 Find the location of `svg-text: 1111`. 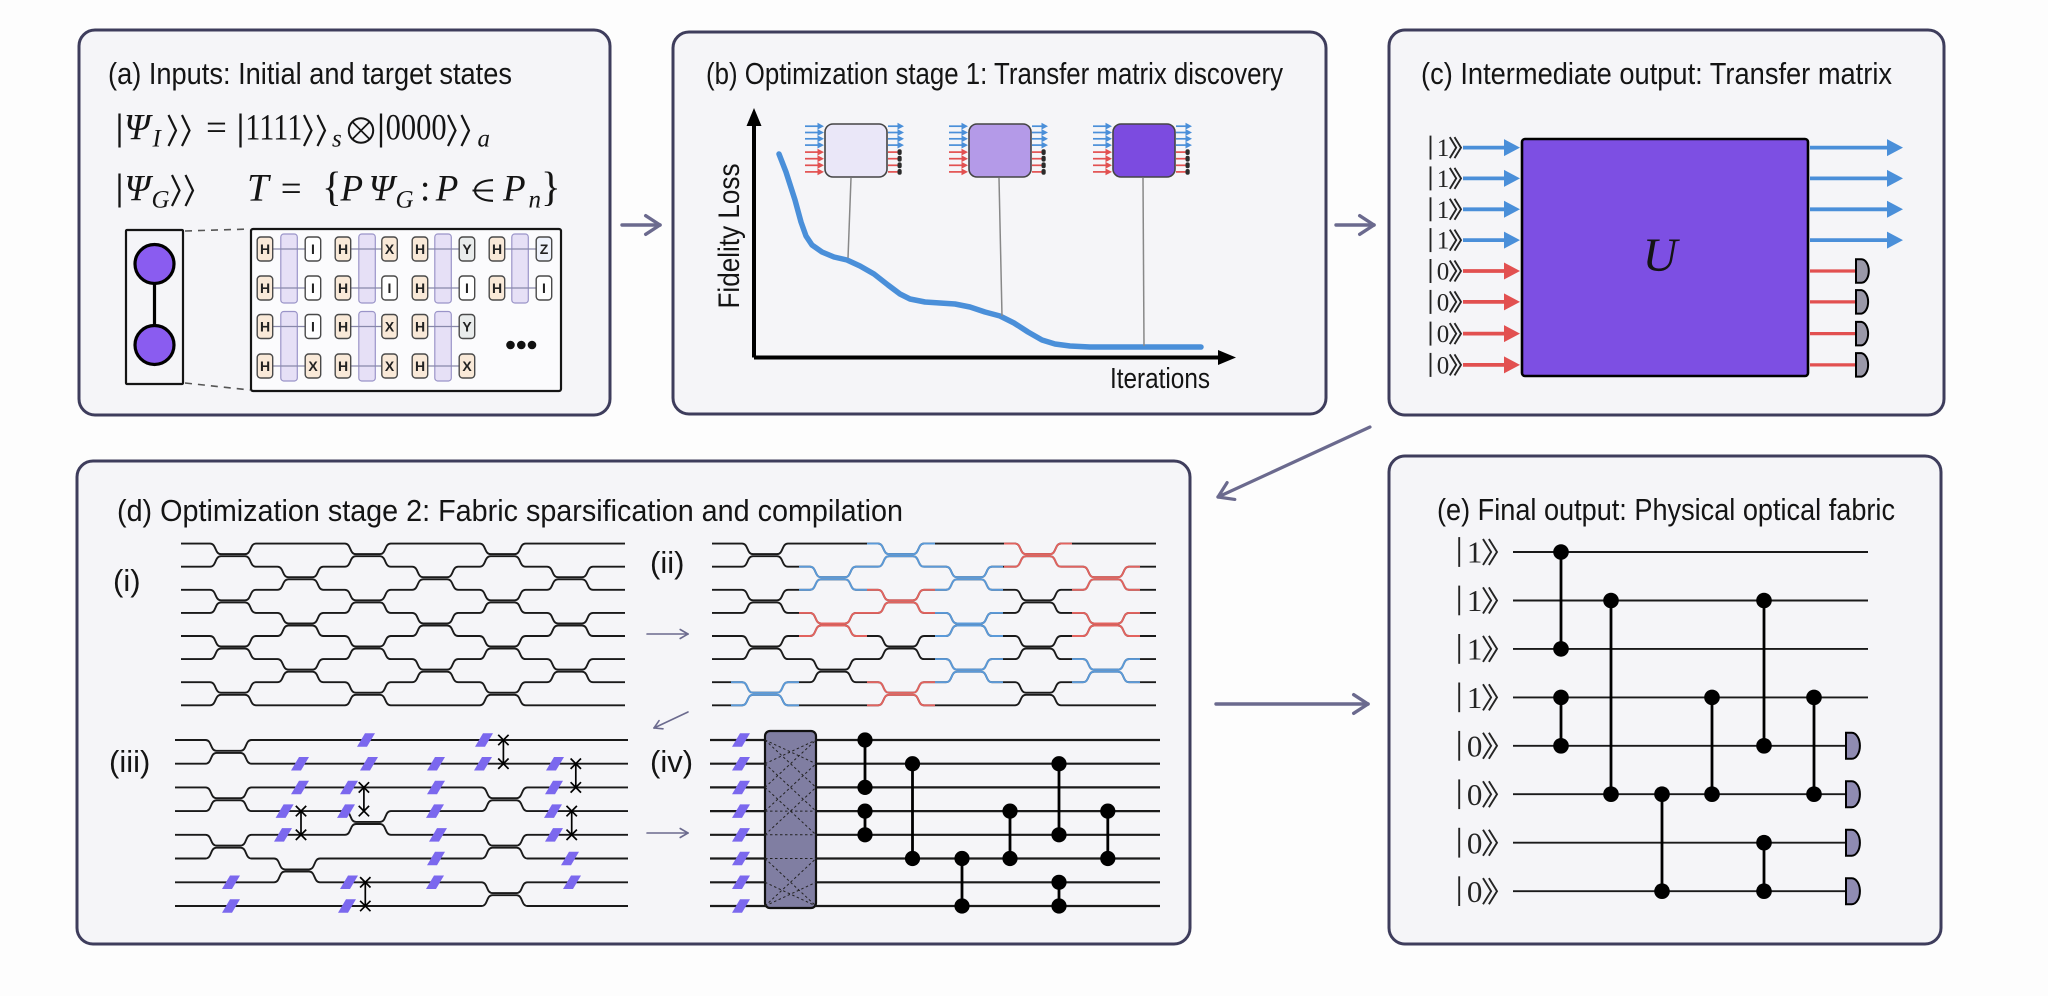

svg-text: 1111 is located at coordinates (273, 128).